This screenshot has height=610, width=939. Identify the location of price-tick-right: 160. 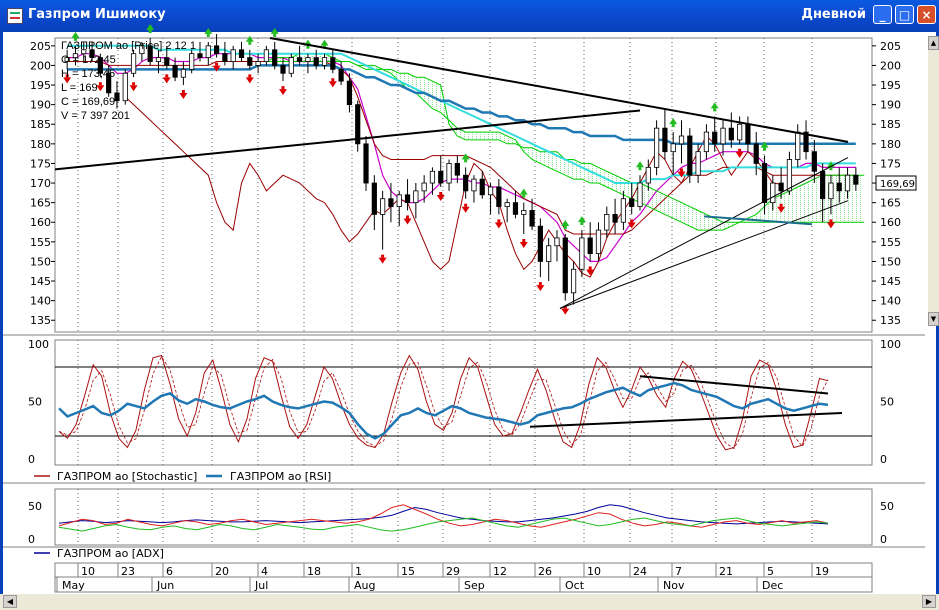
(890, 222).